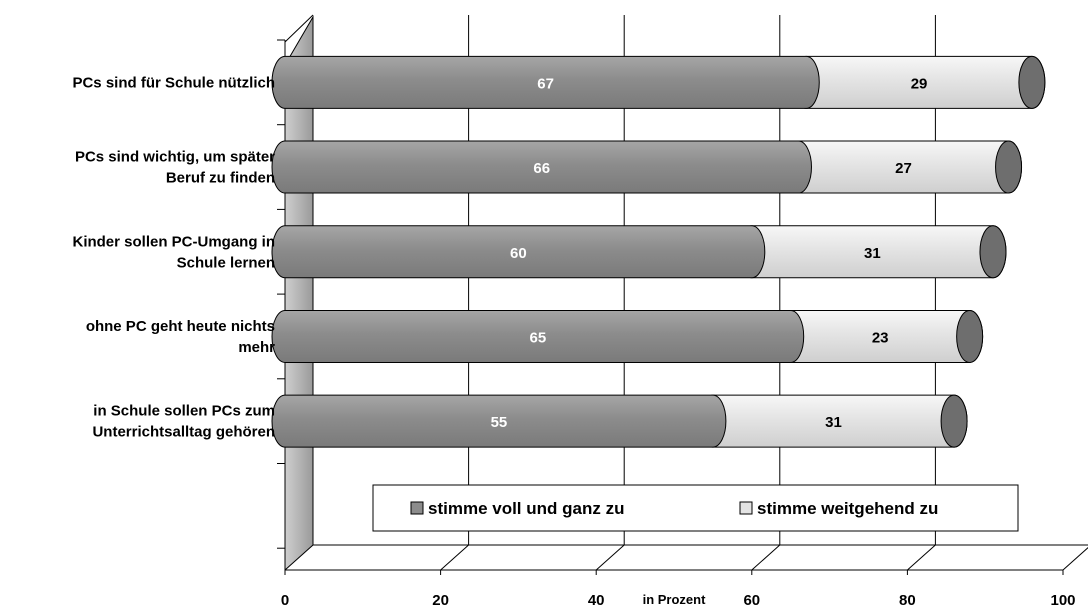 The image size is (1088, 610). What do you see at coordinates (678, 589) in the screenshot?
I see `x-axis-ticks: 0 20 40 60 80 100` at bounding box center [678, 589].